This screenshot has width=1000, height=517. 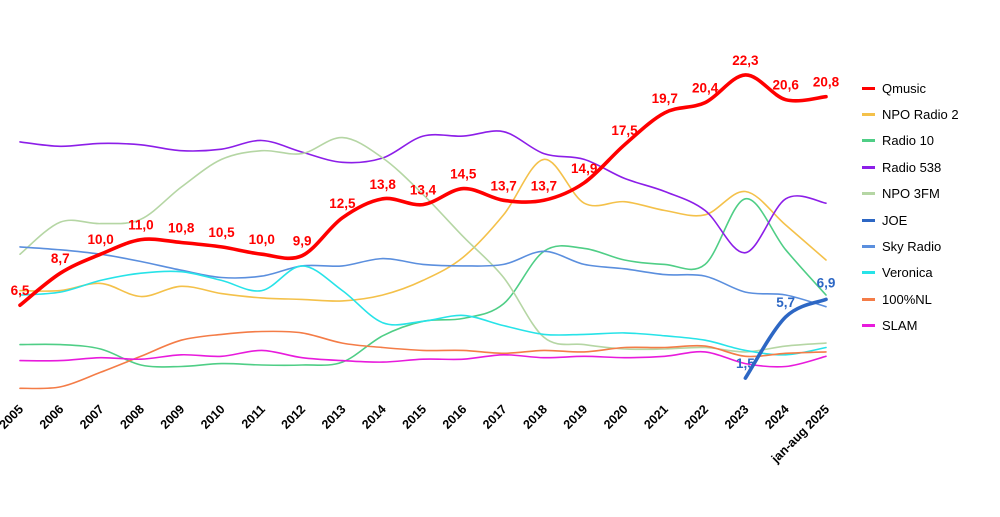 What do you see at coordinates (173, 417) in the screenshot?
I see `x-tick-label: 2009` at bounding box center [173, 417].